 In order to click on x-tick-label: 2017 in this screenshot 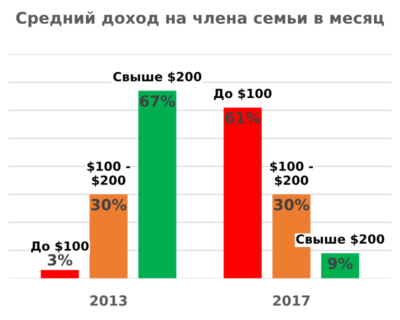, I will do `click(291, 300)`.